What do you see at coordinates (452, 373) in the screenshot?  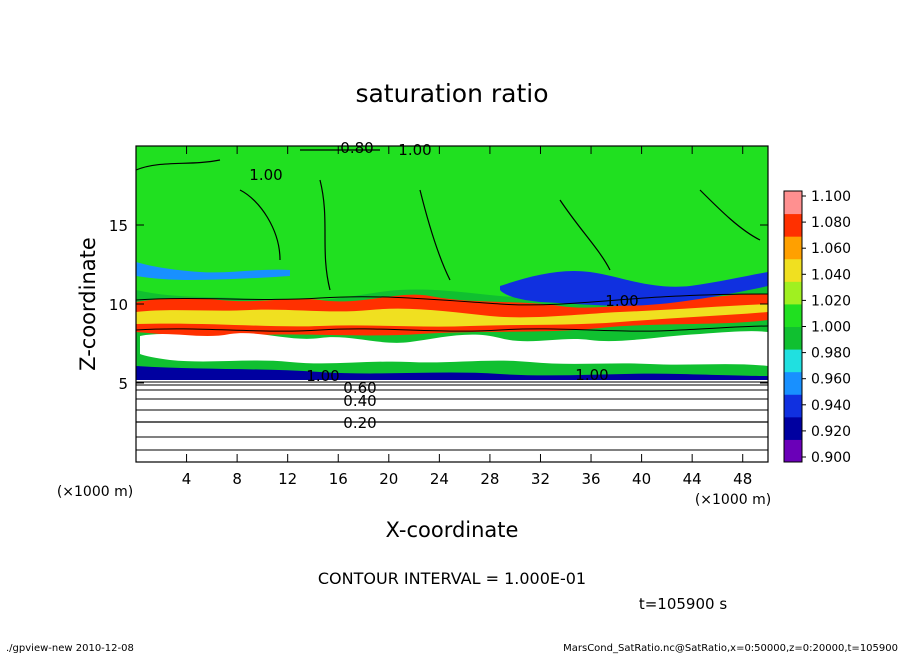 I see `layer-deep-blue` at bounding box center [452, 373].